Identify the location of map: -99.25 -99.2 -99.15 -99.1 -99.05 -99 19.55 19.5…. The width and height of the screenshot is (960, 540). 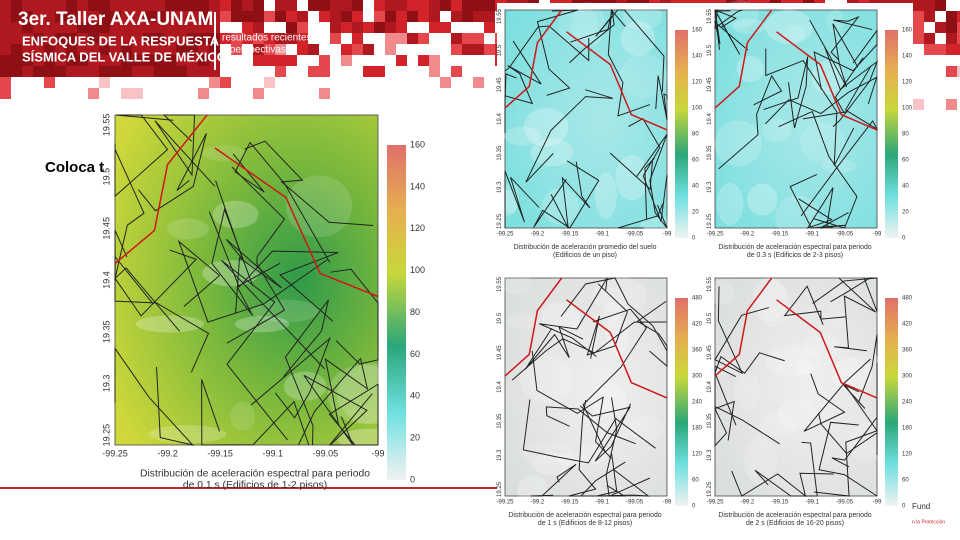
(809, 129).